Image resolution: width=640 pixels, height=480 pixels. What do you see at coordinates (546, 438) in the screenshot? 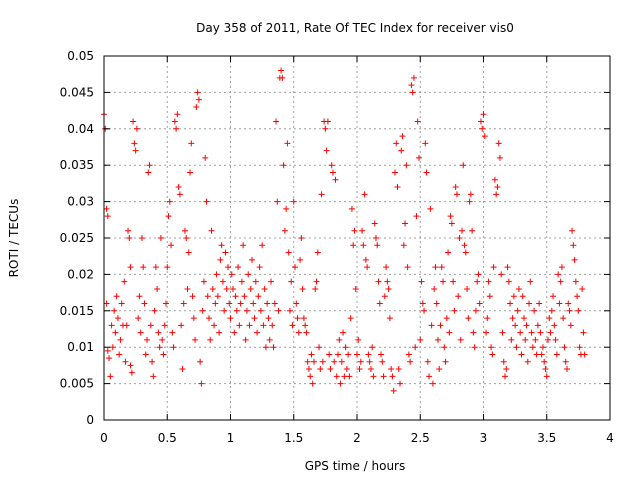
I see `x-tick-label: 3.5` at bounding box center [546, 438].